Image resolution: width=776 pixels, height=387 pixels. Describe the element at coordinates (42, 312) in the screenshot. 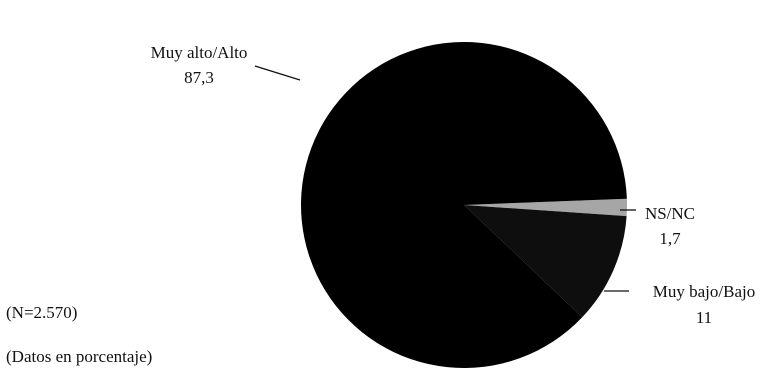

I see `sample-size-note: (N=2.570)` at that location.